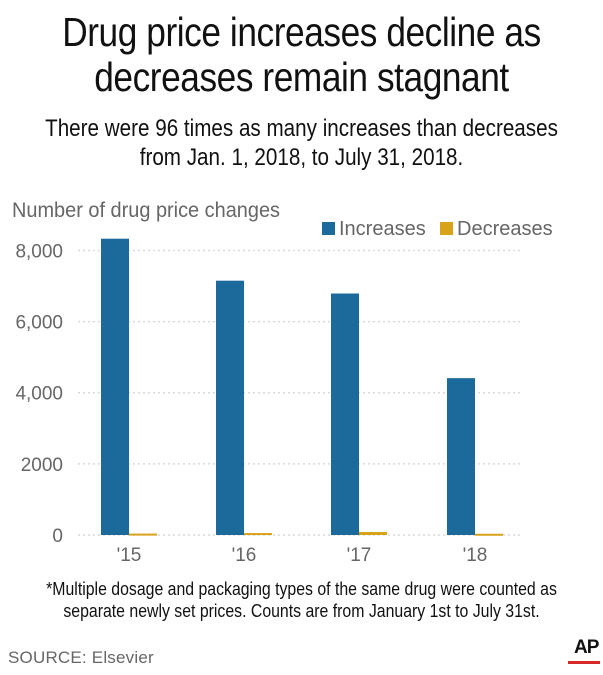 This screenshot has width=603, height=675. What do you see at coordinates (146, 210) in the screenshot?
I see `y-axis-label: Number of drug price changes` at bounding box center [146, 210].